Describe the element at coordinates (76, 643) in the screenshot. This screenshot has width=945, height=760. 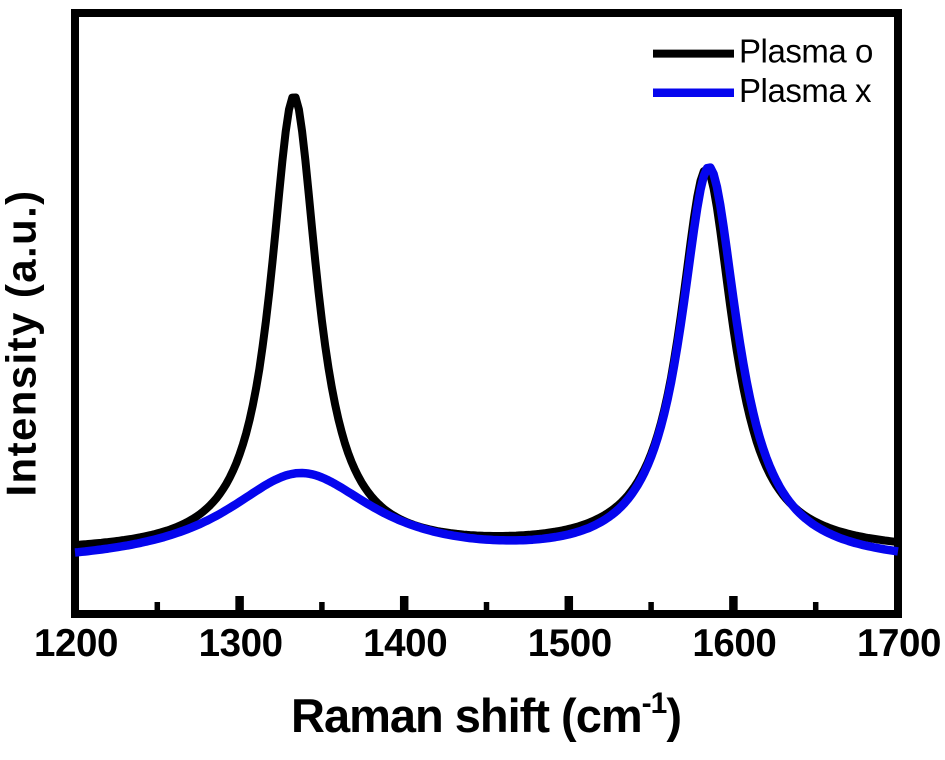
I see `svg-text: 1200` at that location.